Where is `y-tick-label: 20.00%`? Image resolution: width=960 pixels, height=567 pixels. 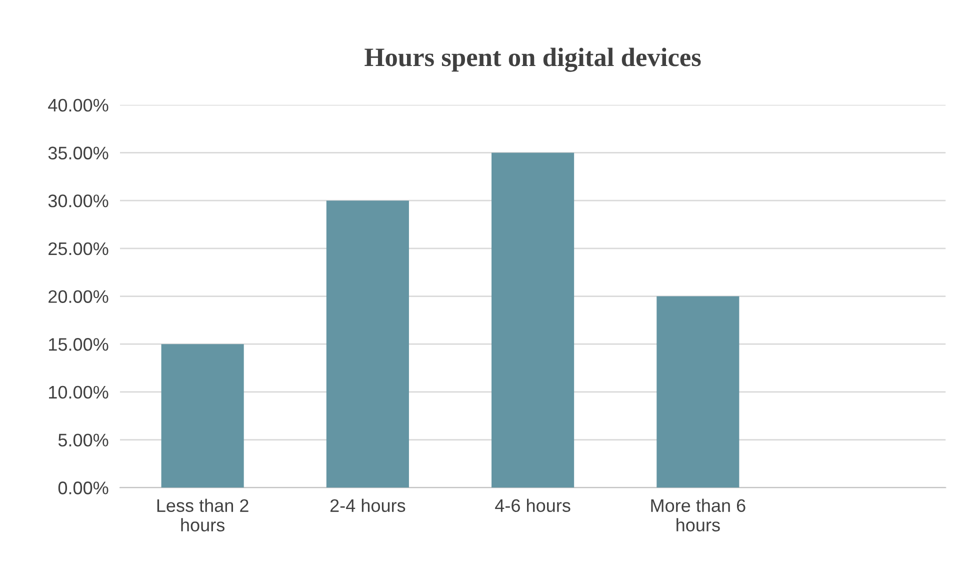 y-tick-label: 20.00% is located at coordinates (78, 296).